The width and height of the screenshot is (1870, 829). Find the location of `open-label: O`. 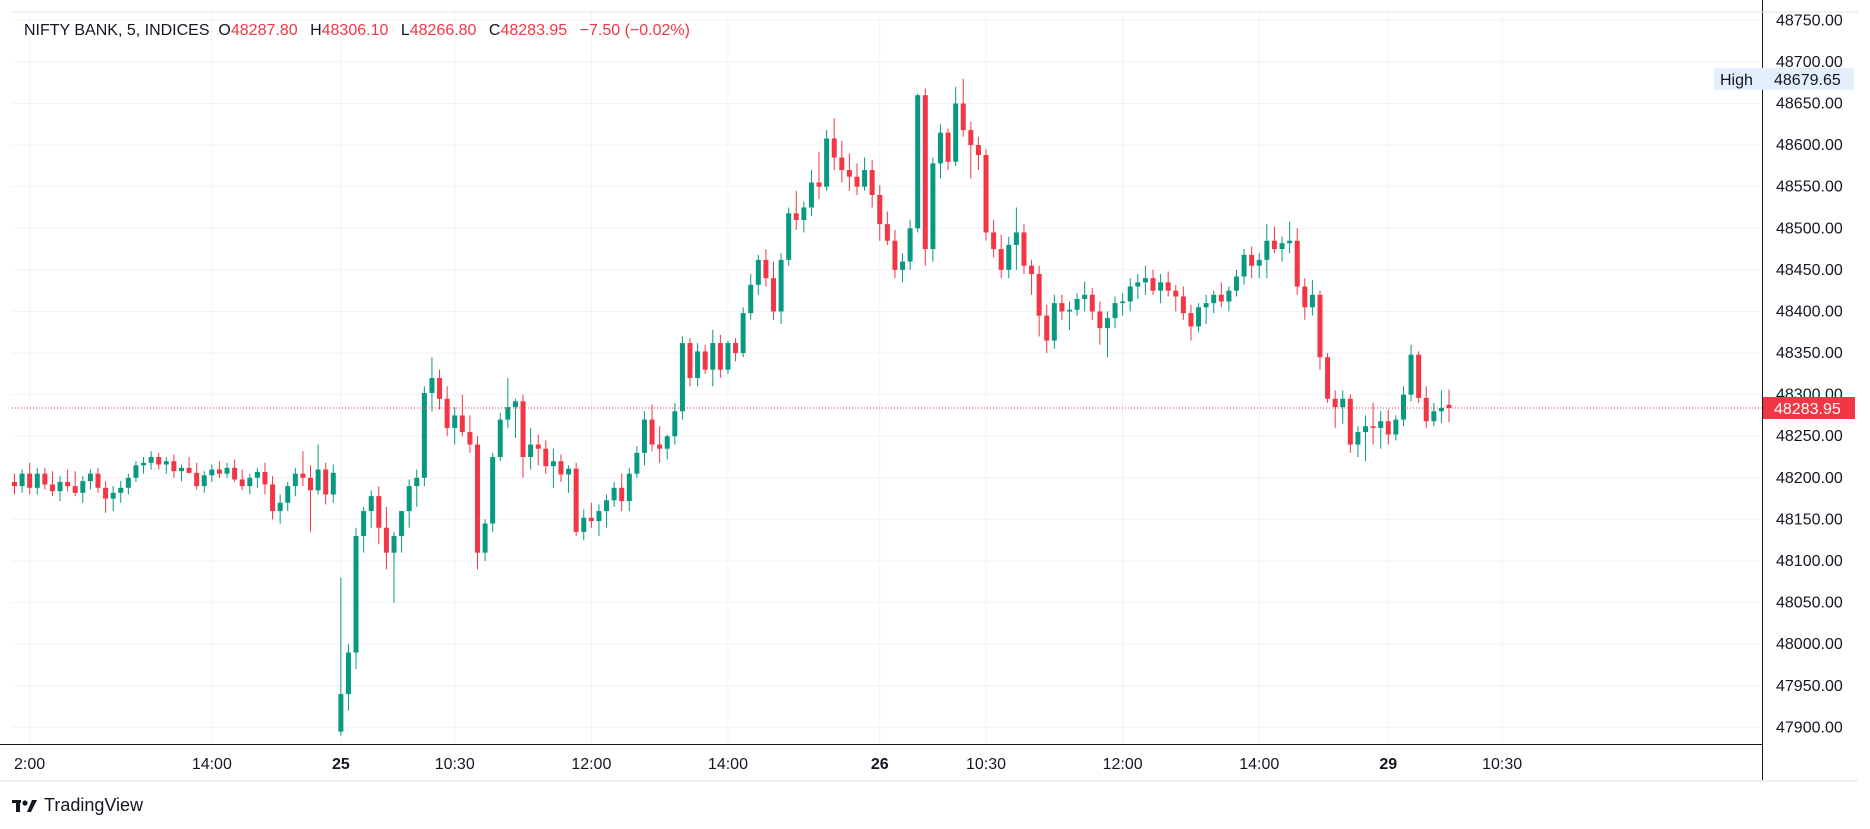

open-label: O is located at coordinates (224, 30).